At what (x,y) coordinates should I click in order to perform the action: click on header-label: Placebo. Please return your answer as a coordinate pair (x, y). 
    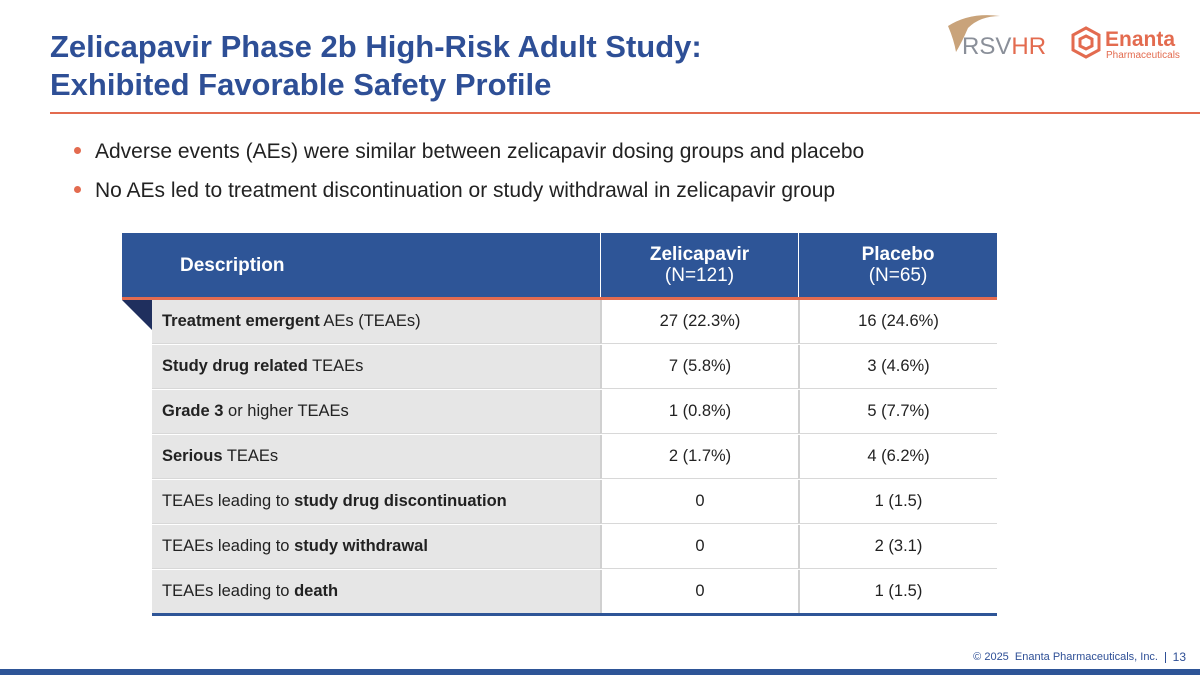
    Looking at the image, I should click on (898, 254).